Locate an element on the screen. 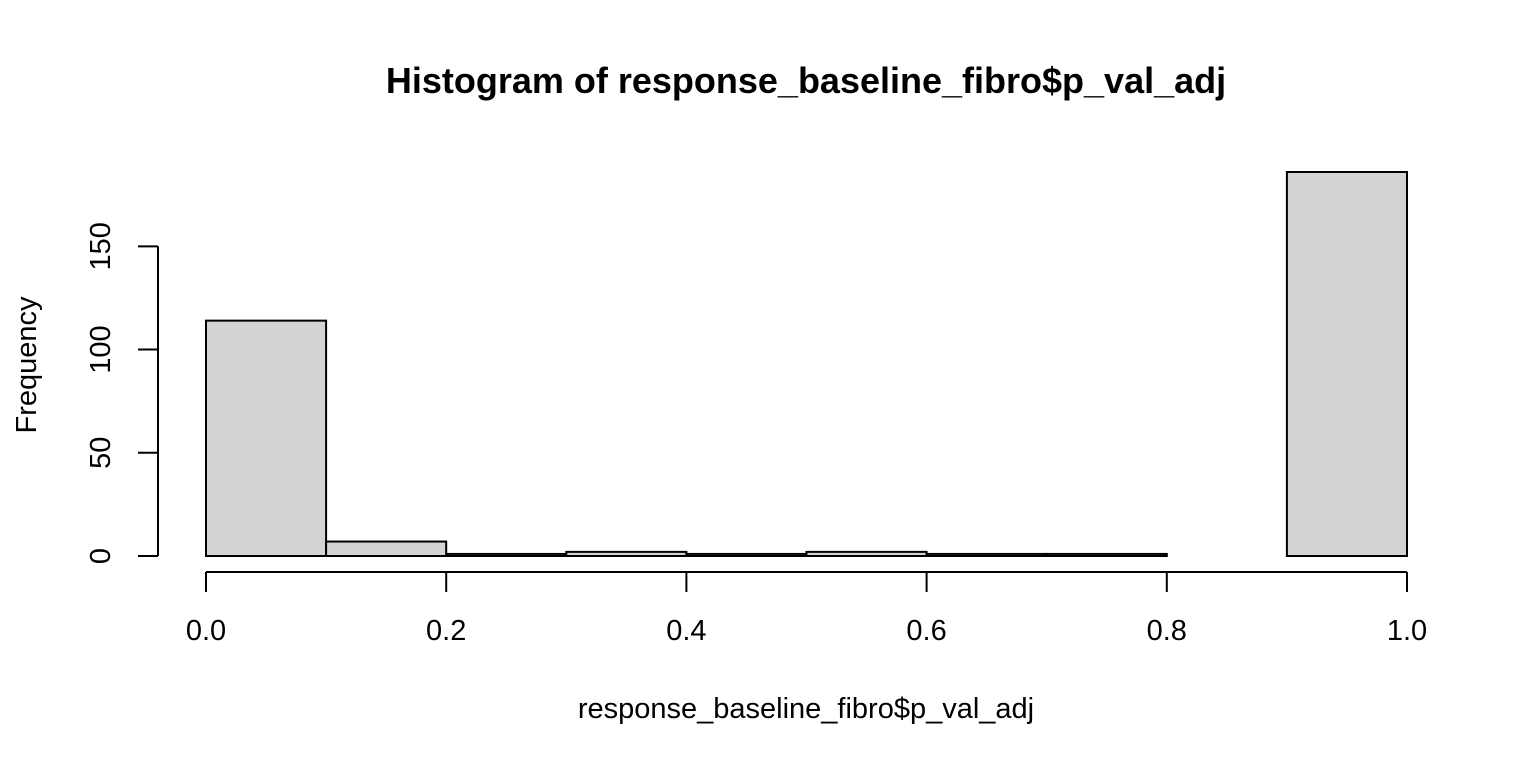 The height and width of the screenshot is (768, 1536). x-axis-label: response_baseline_fibro$p_val_adj is located at coordinates (806, 709).